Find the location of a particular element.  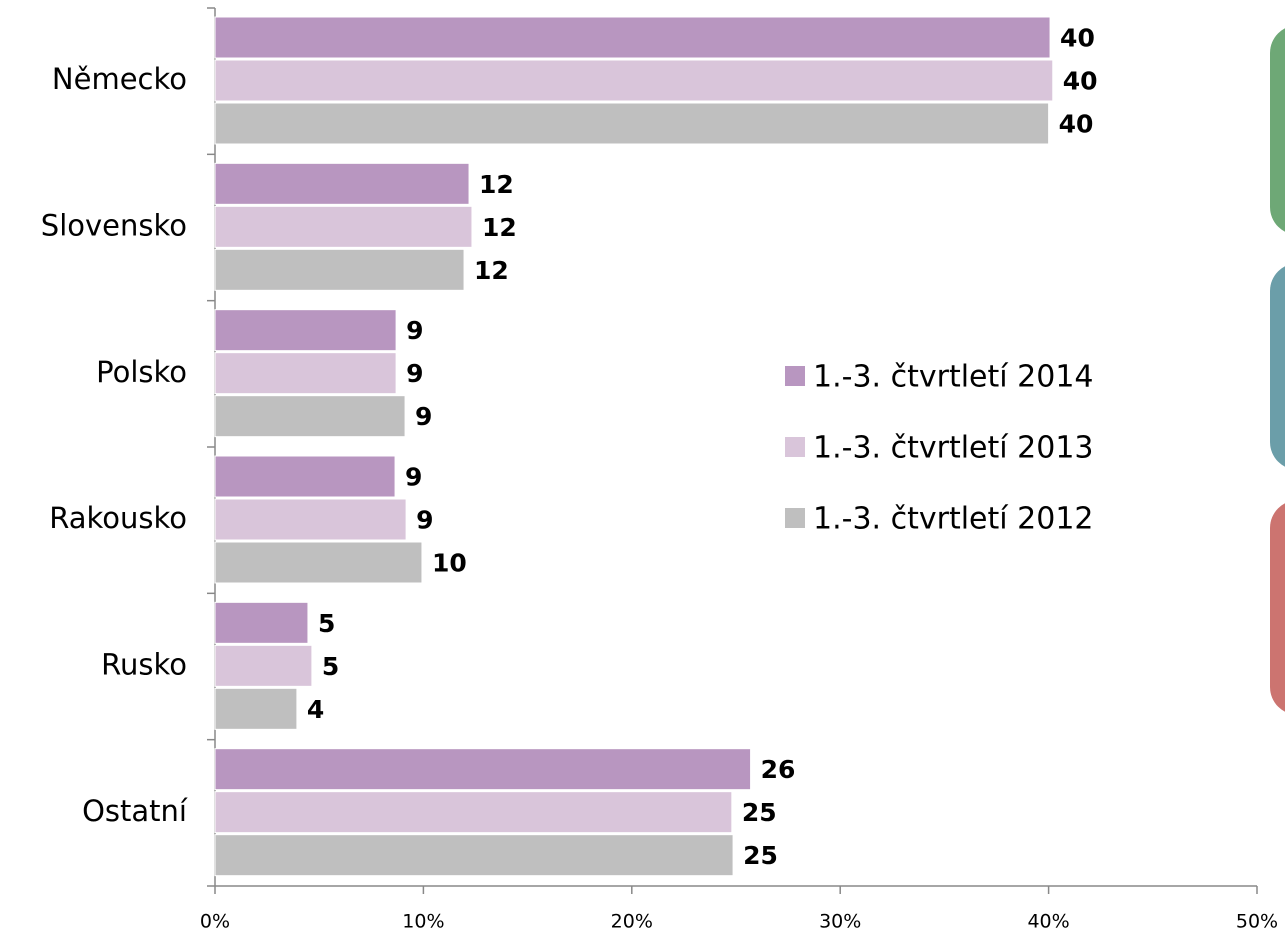

x-tick-label: 50% is located at coordinates (1257, 922).